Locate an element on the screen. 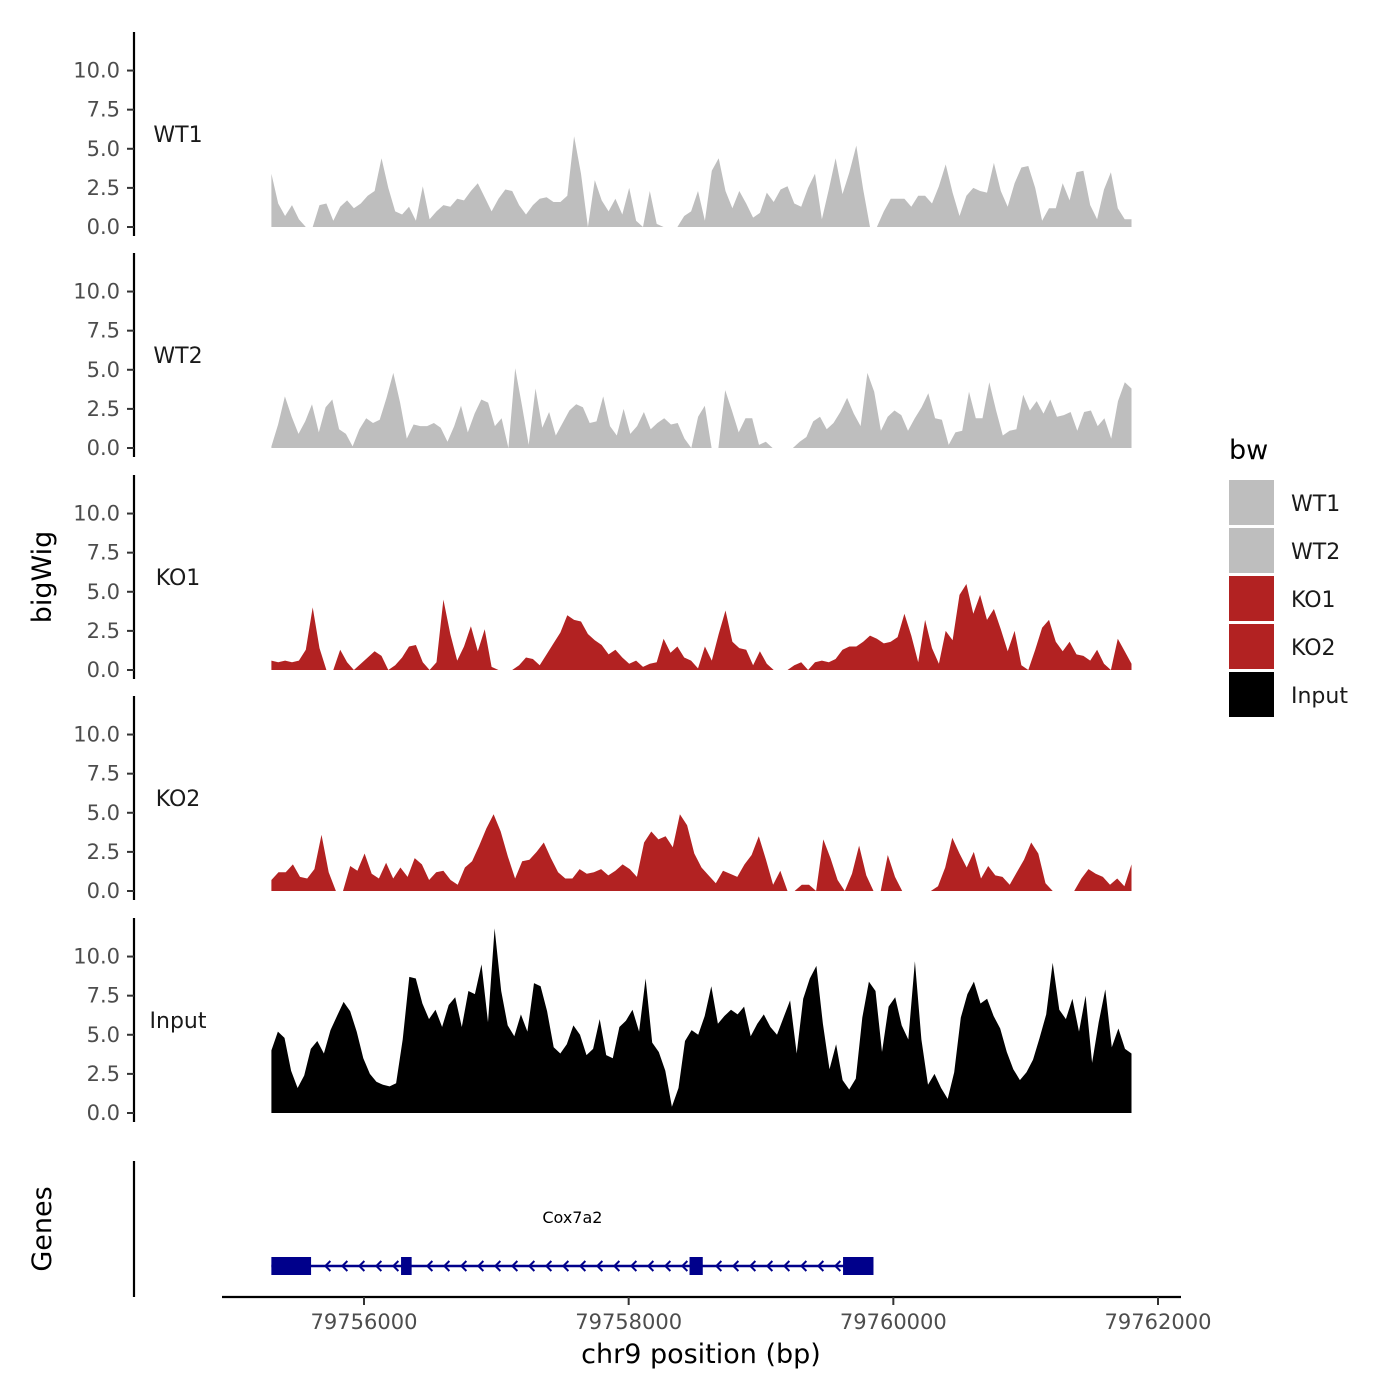 This screenshot has width=1400, height=1400. track-ko2: 0.0 2.5 5.0 7.5 10.0 KO2 is located at coordinates (602, 799).